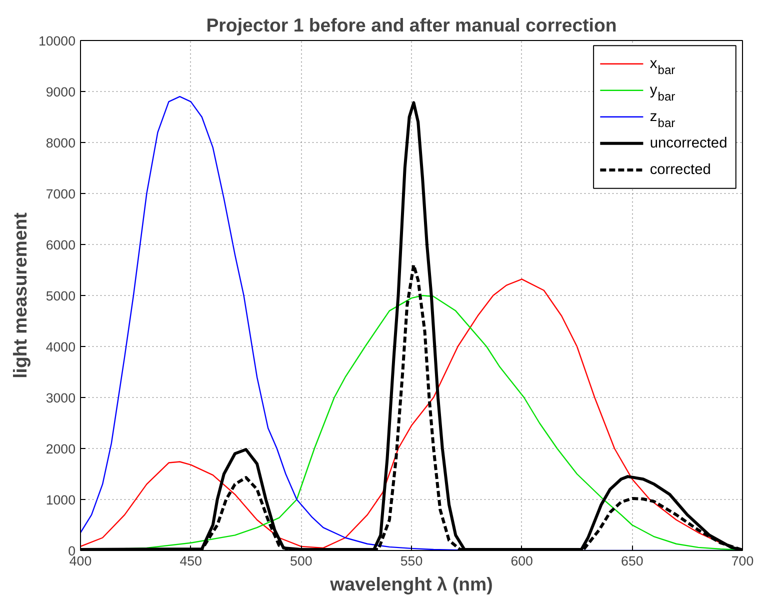  What do you see at coordinates (61, 92) in the screenshot?
I see `y-tick-label: 9000` at bounding box center [61, 92].